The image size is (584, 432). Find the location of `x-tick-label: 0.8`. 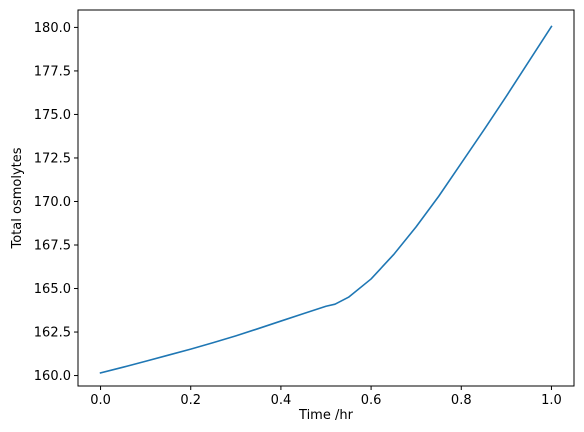

x-tick-label: 0.8 is located at coordinates (461, 400).